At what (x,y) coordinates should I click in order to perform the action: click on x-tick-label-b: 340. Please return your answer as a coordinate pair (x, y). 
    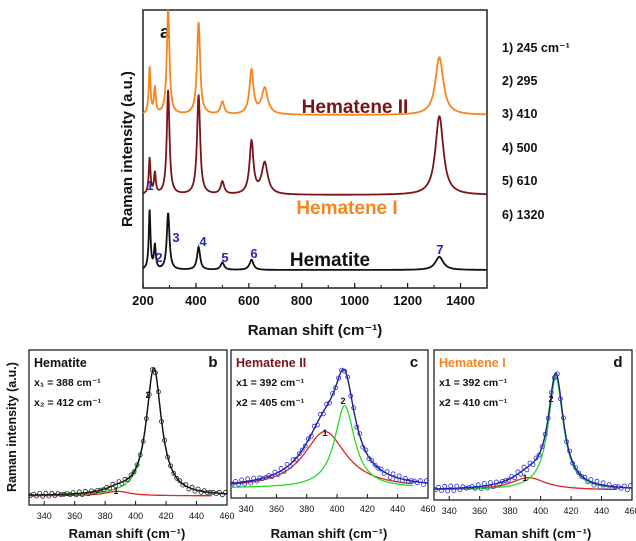
    Looking at the image, I should click on (44, 516).